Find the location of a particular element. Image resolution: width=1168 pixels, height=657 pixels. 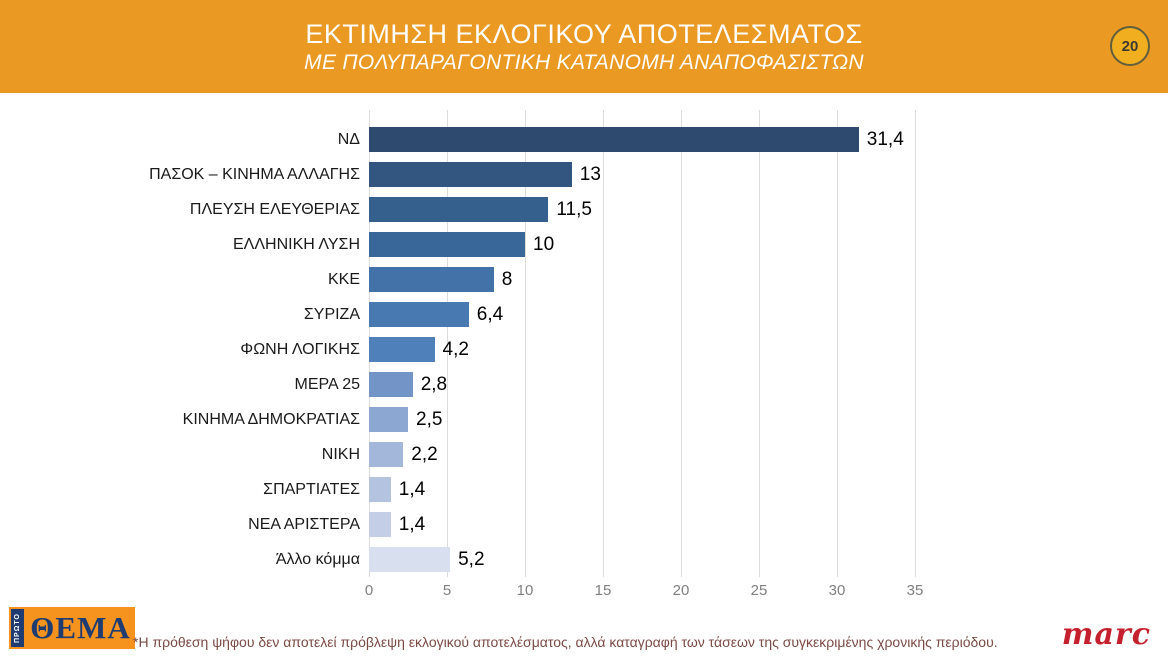

x-tick-label-30: 30 is located at coordinates (837, 590).